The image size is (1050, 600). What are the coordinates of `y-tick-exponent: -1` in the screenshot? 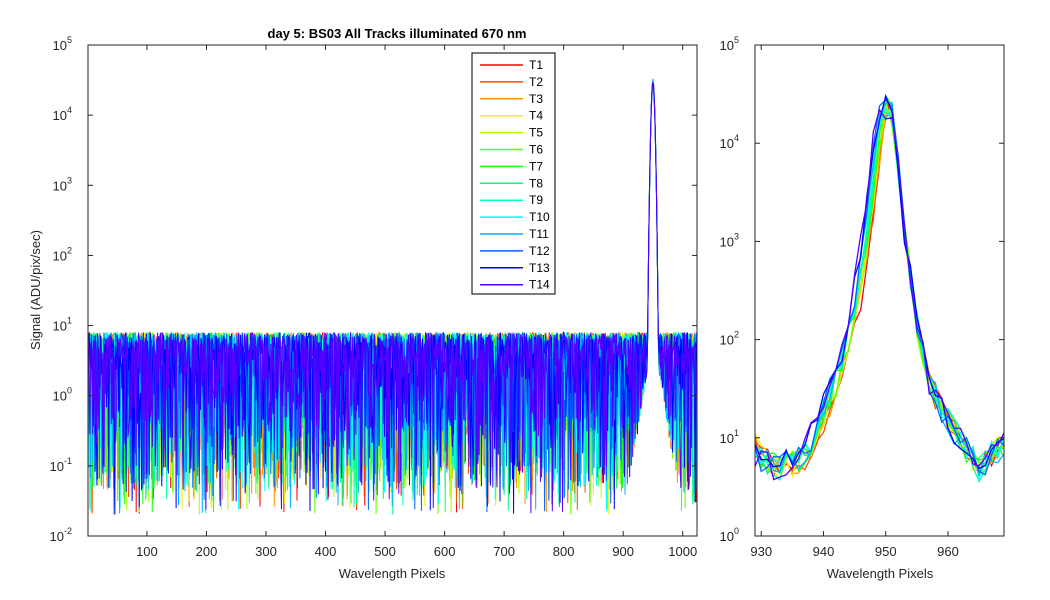 It's located at (68, 461).